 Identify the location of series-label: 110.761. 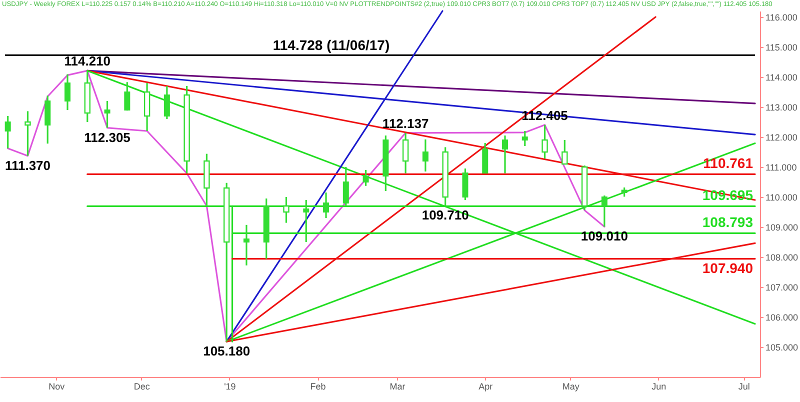
(728, 163).